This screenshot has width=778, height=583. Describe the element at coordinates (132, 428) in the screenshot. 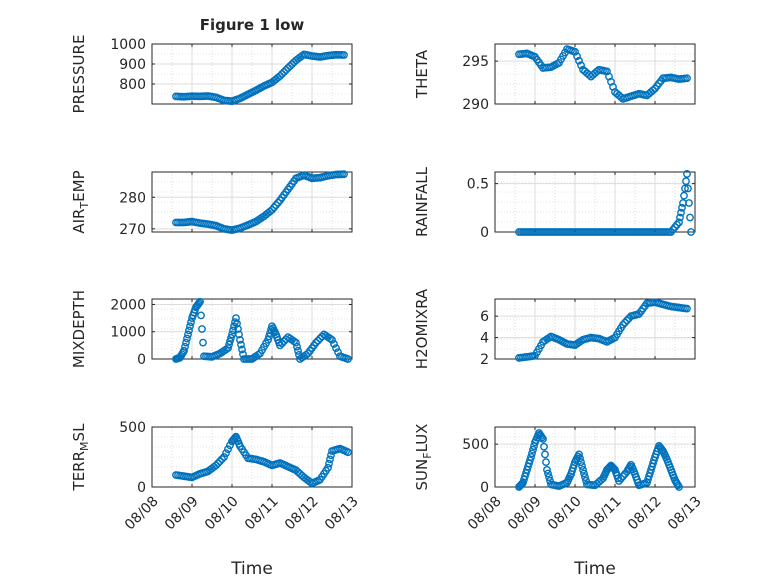

I see `y-tick-label: 500` at that location.